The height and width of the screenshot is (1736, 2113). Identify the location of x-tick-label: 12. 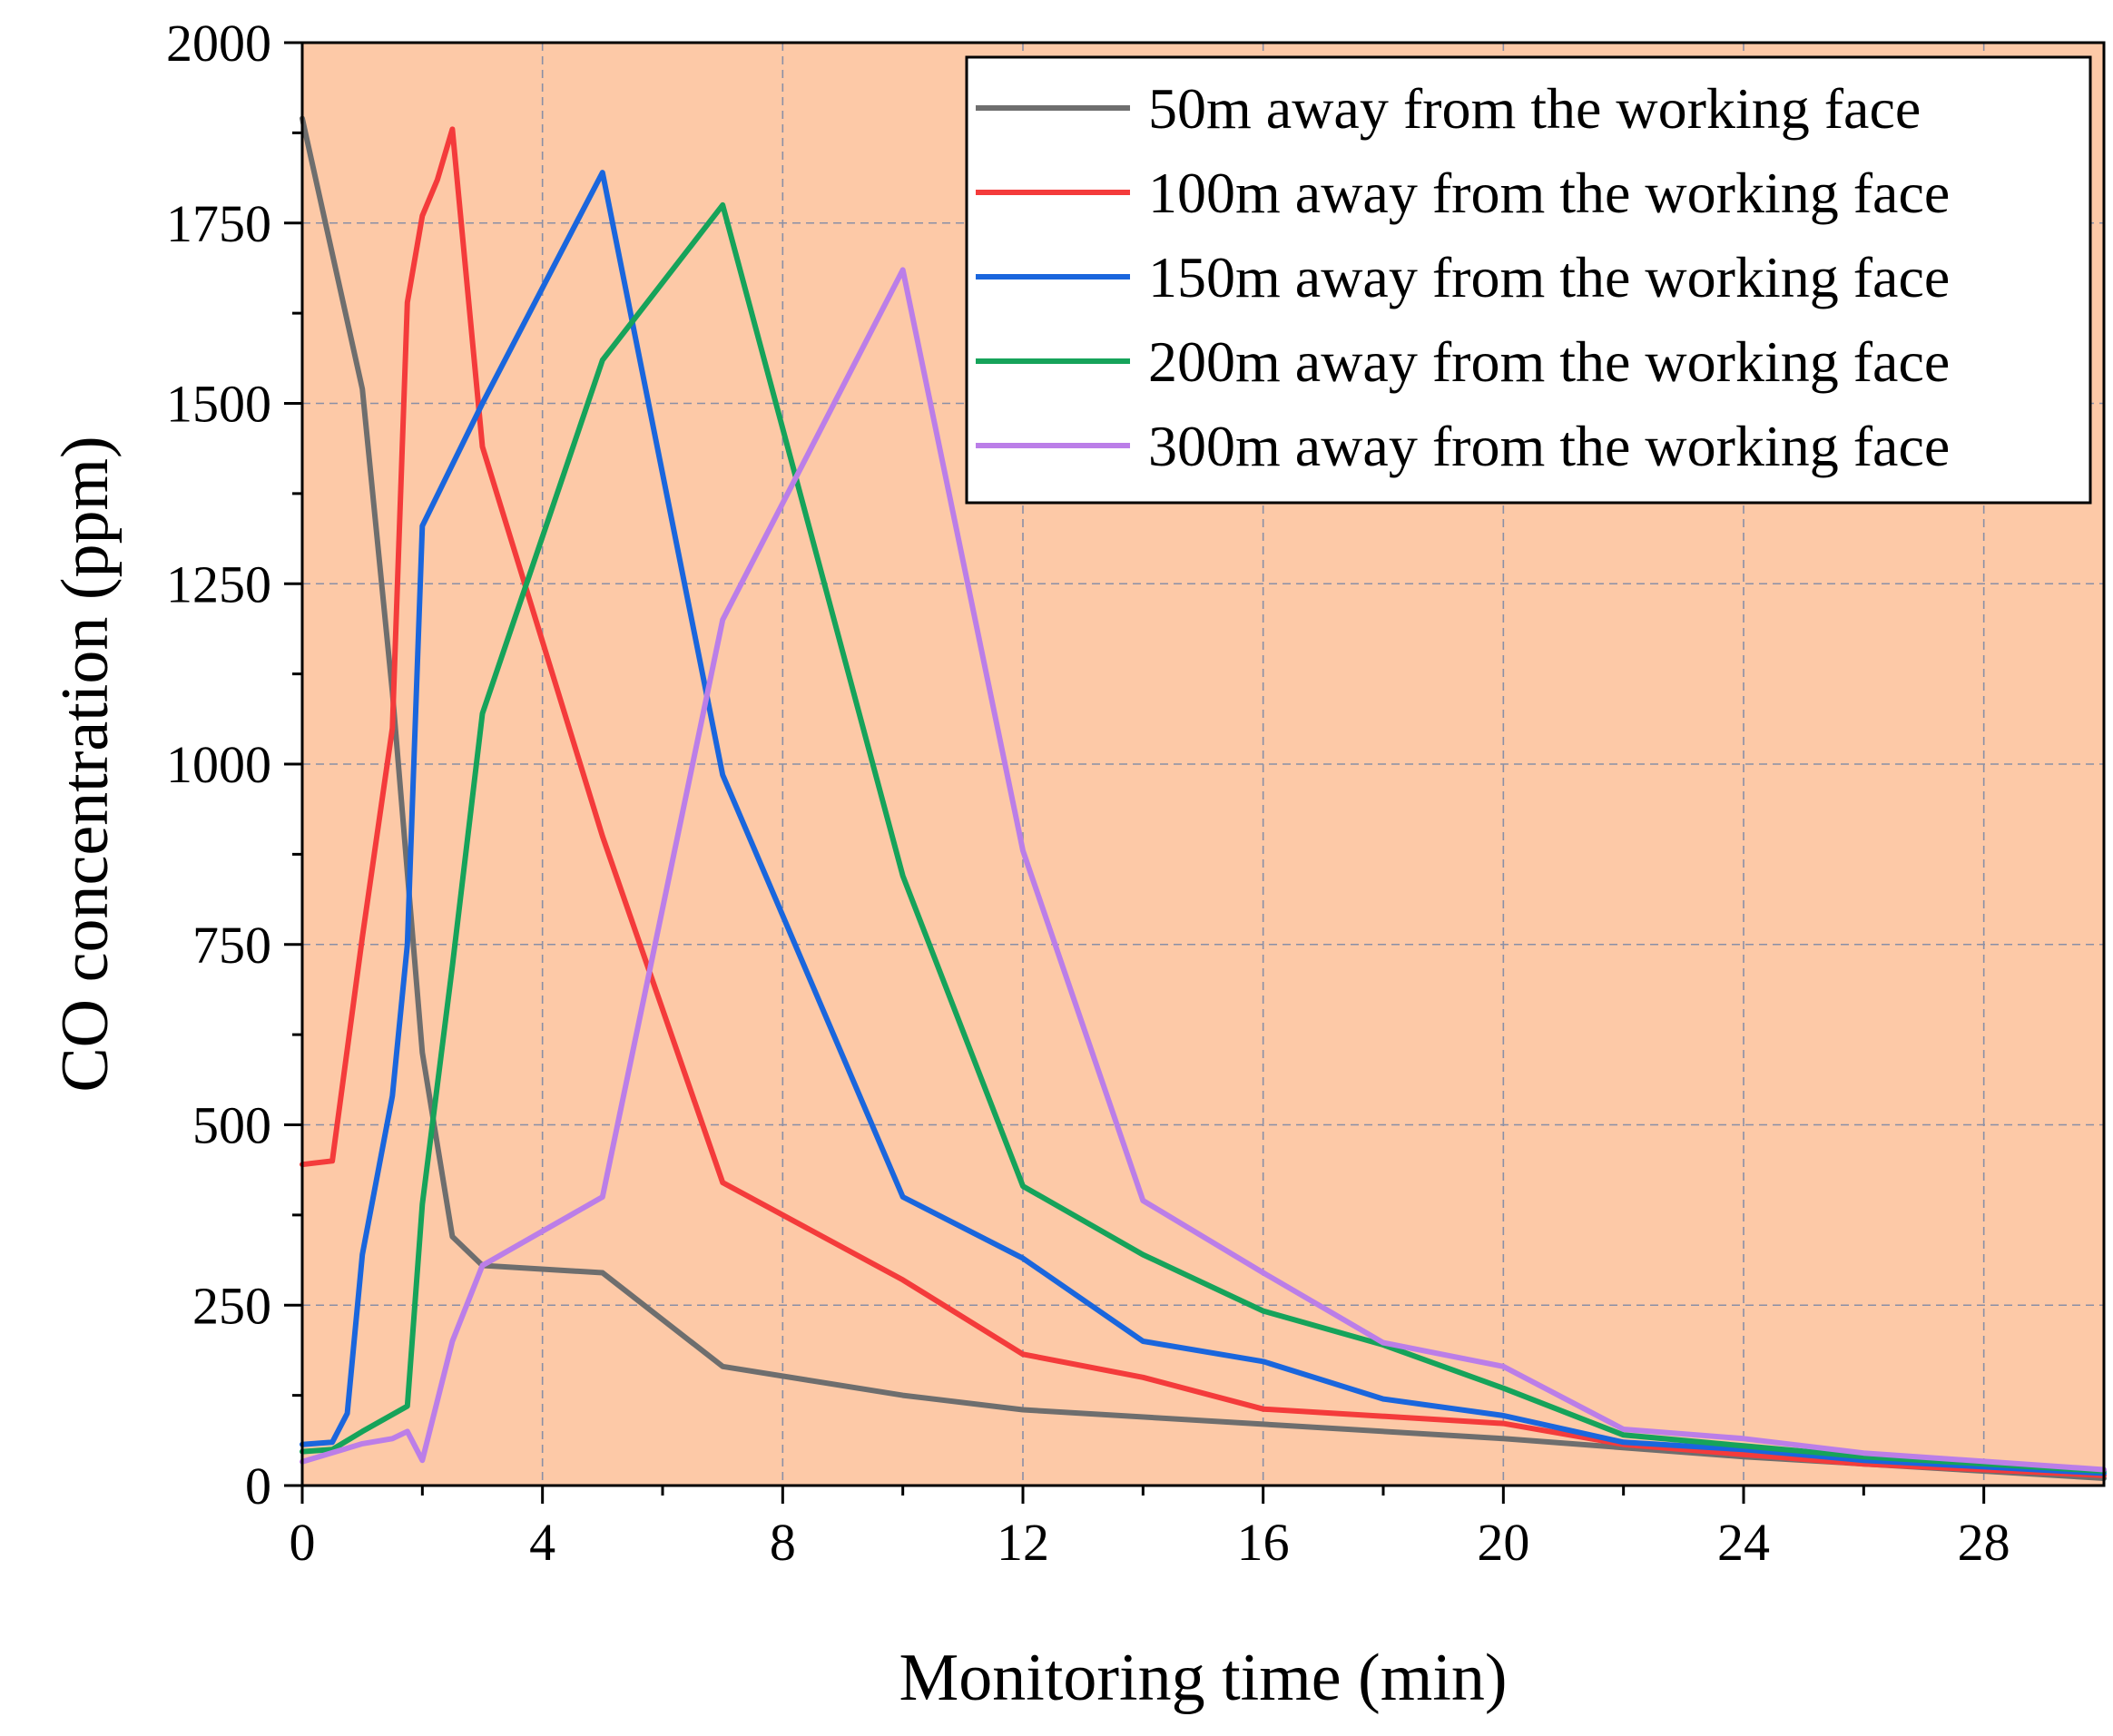
(1023, 1542).